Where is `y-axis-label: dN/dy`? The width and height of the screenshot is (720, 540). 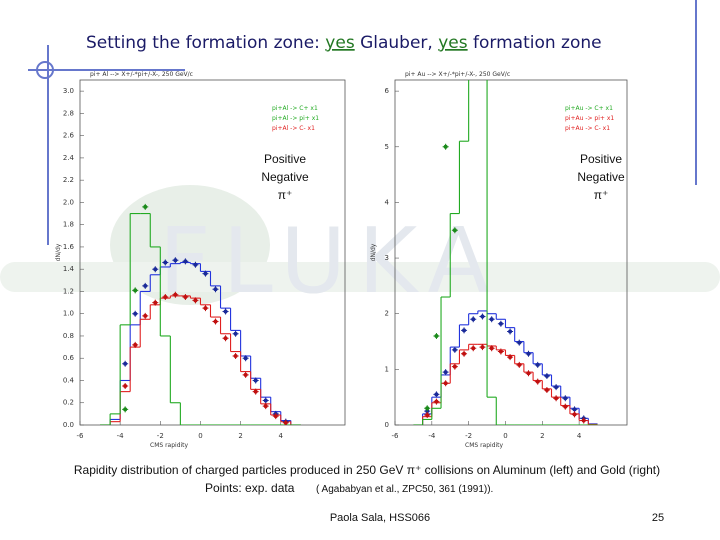
y-axis-label: dN/dy is located at coordinates (373, 252).